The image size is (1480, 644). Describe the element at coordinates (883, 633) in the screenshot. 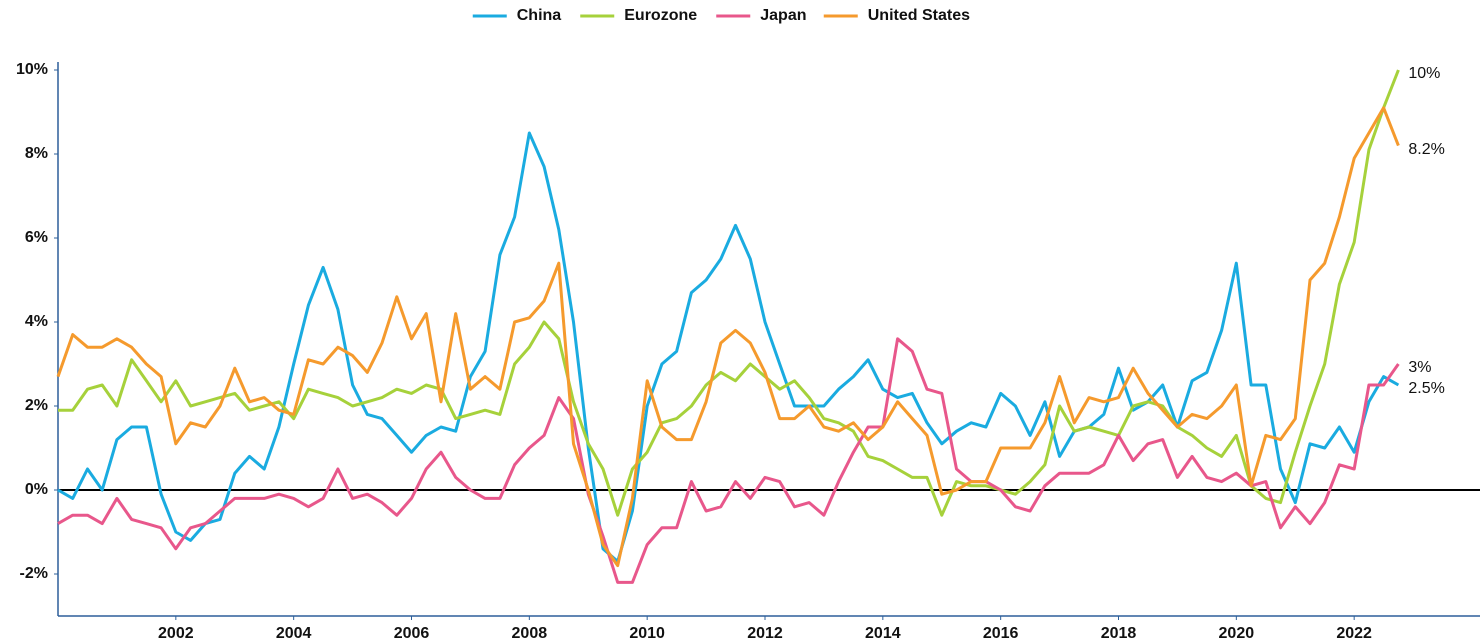

I see `x-tick-label: 2014` at that location.